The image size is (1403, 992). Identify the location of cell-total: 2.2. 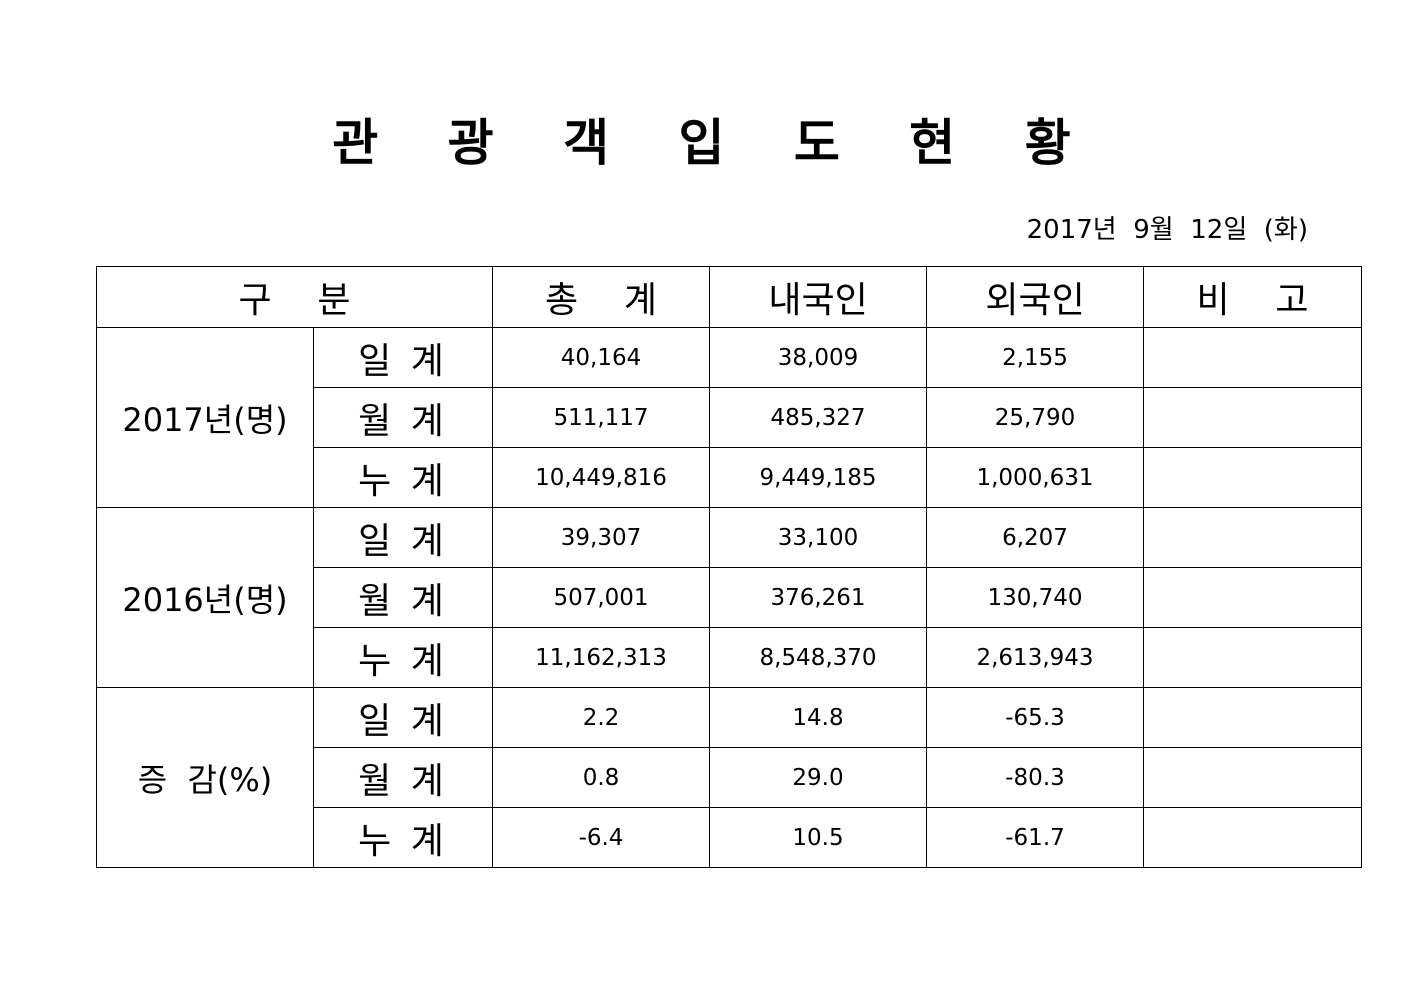
(601, 717).